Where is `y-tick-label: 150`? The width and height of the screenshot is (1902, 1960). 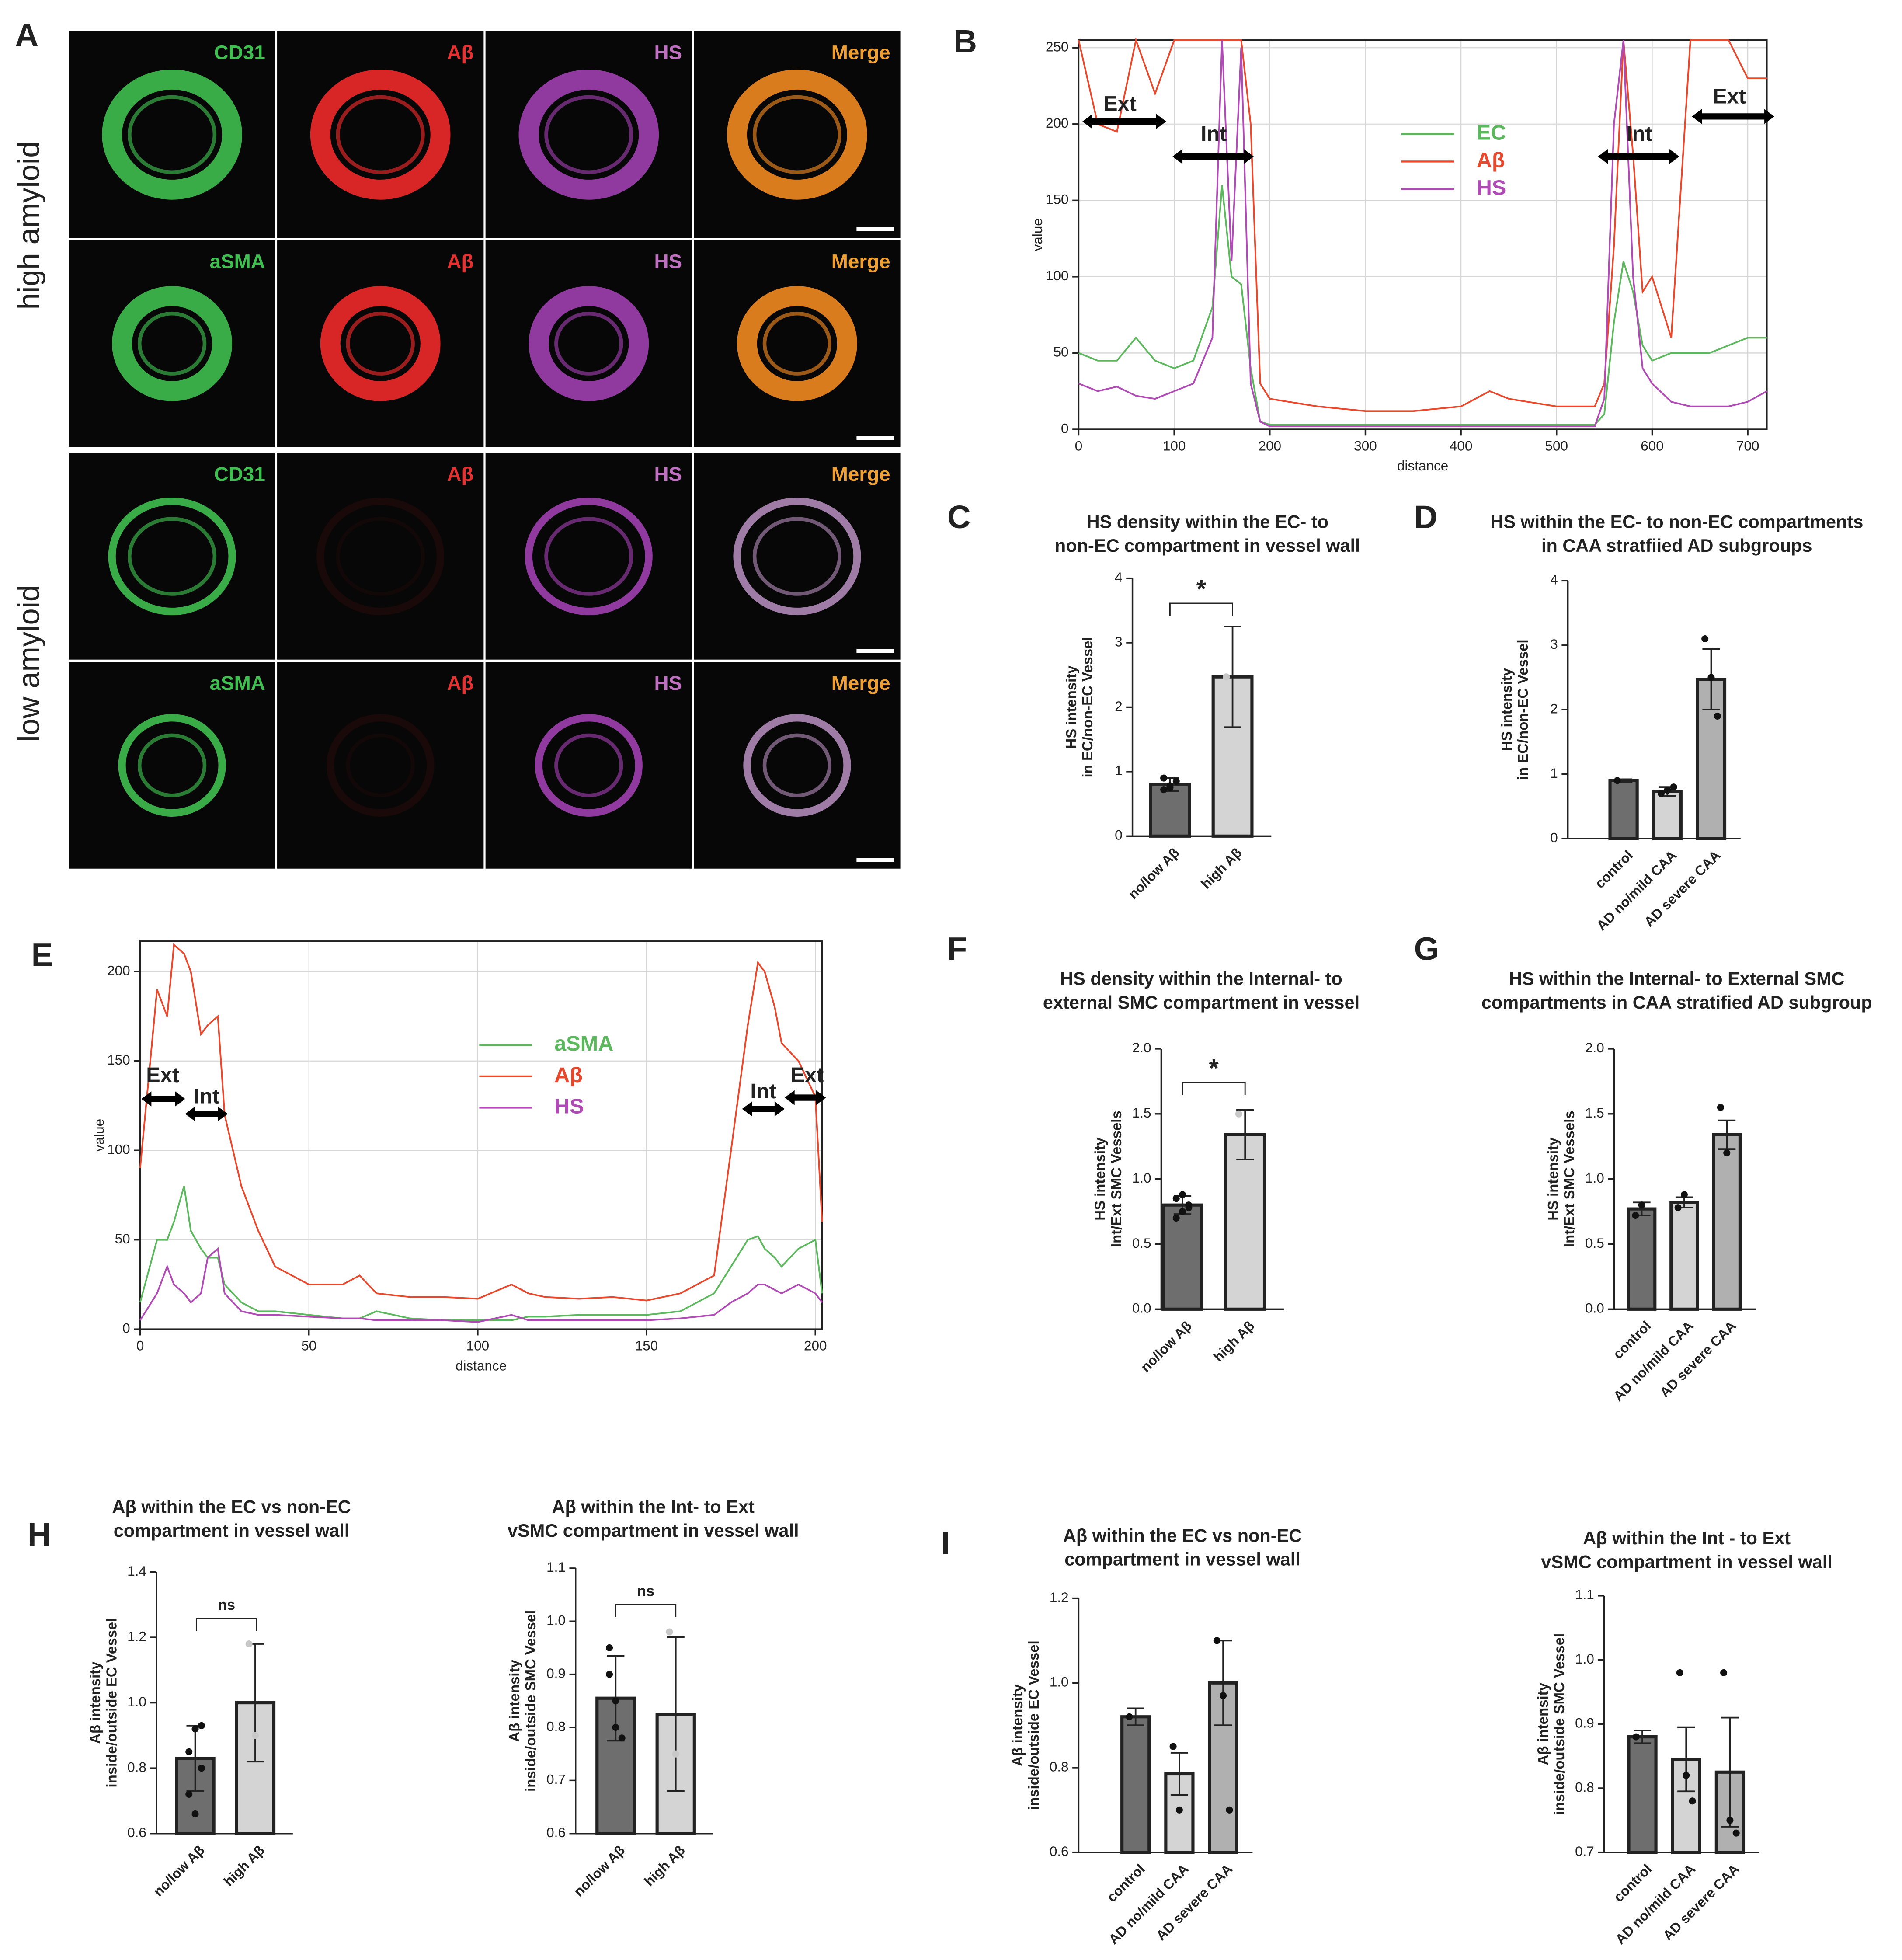
y-tick-label: 150 is located at coordinates (1057, 199).